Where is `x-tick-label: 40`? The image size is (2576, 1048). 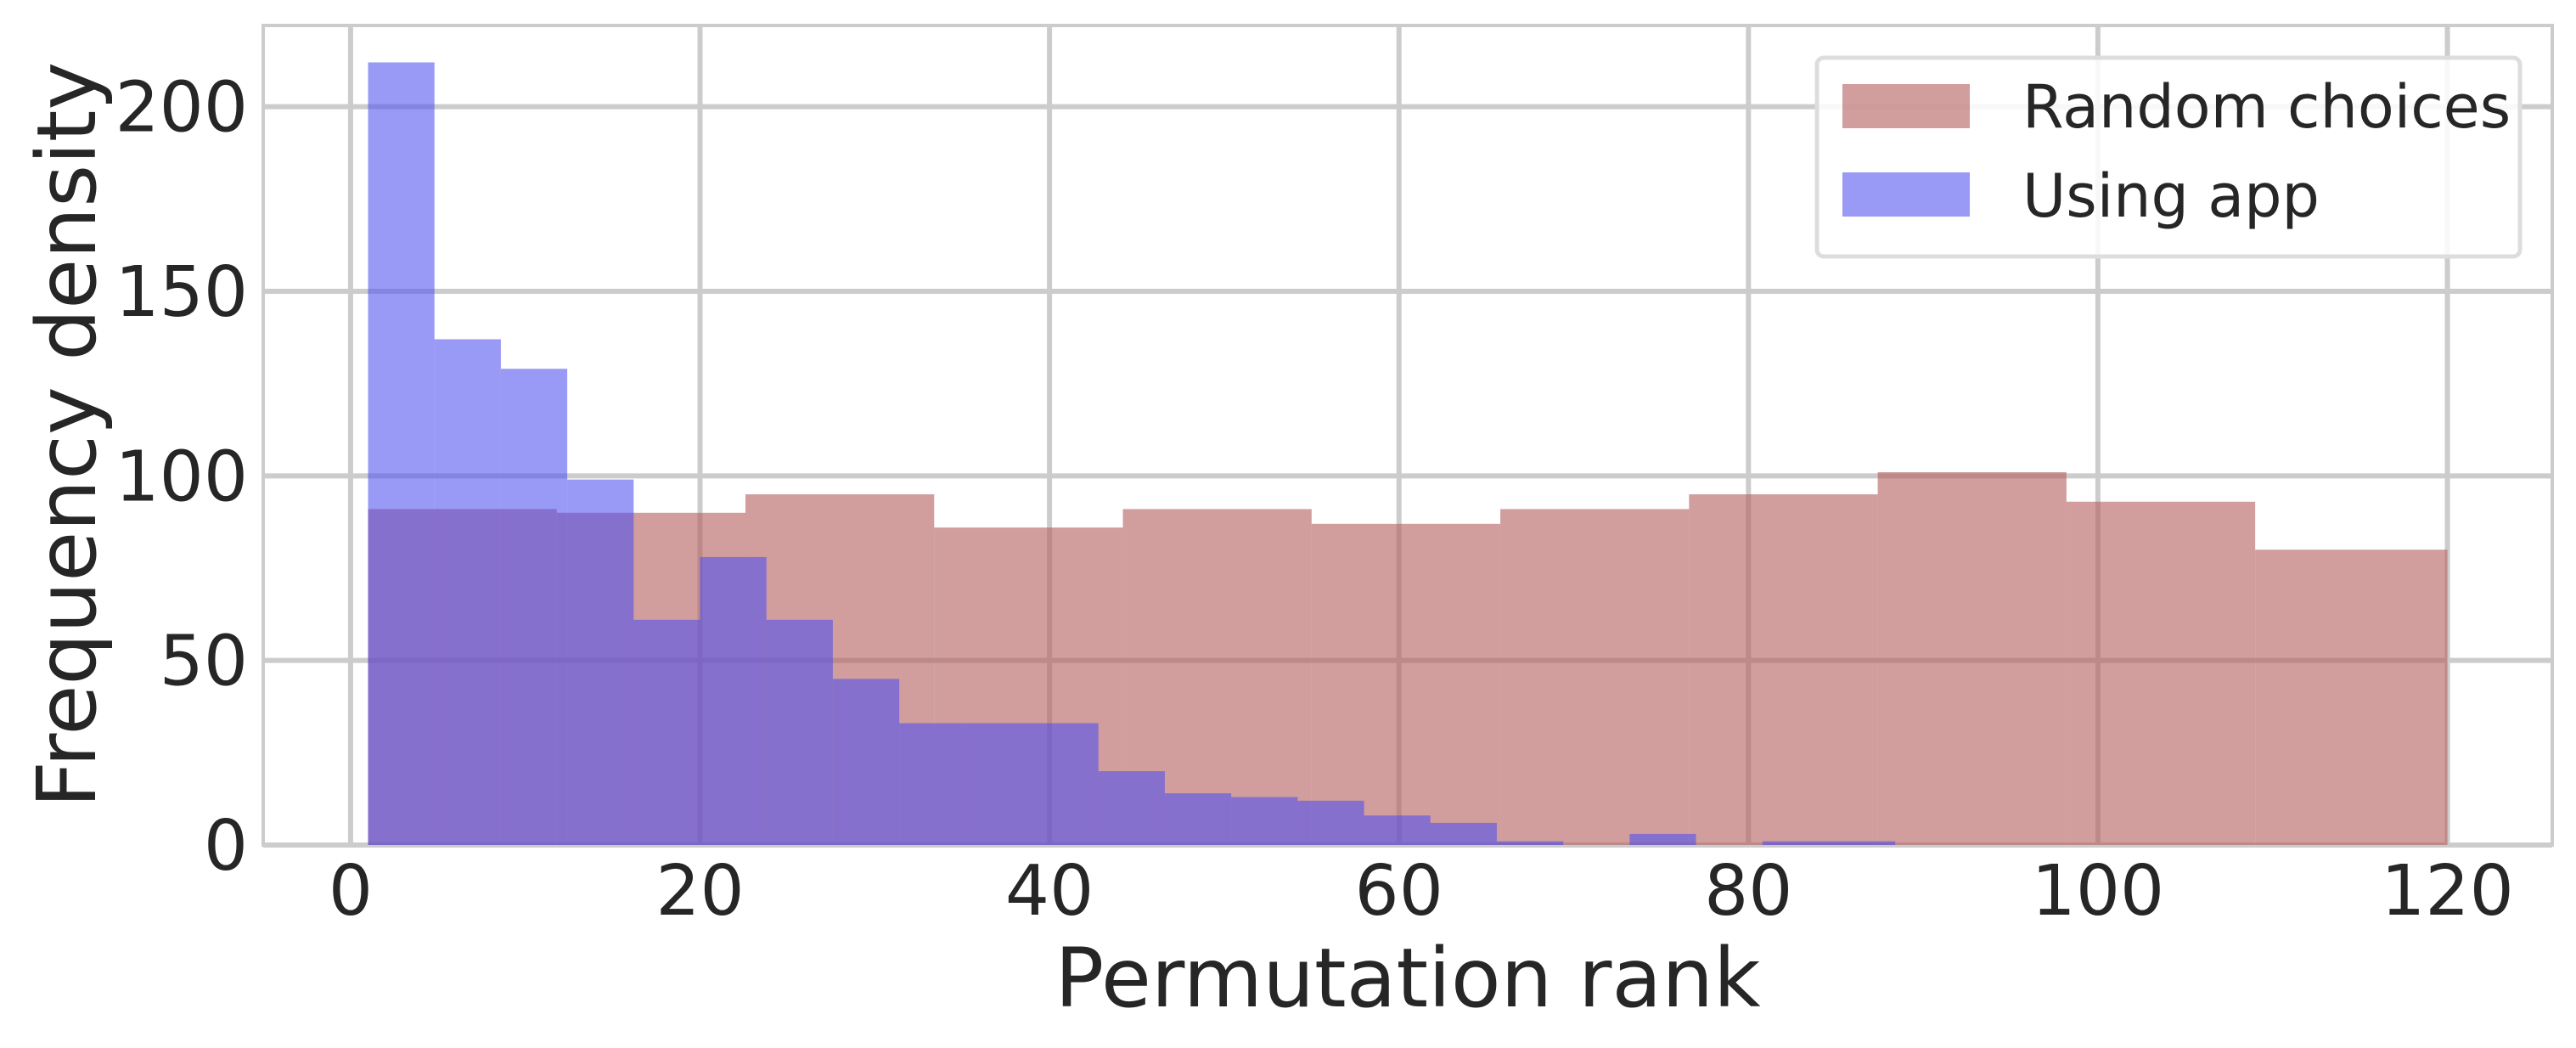
x-tick-label: 40 is located at coordinates (1049, 892).